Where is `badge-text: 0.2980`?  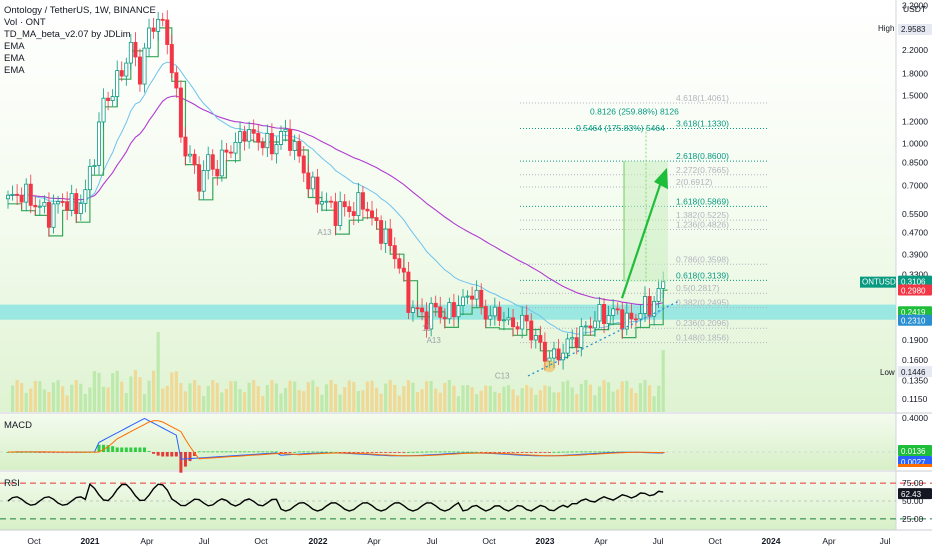 badge-text: 0.2980 is located at coordinates (913, 291).